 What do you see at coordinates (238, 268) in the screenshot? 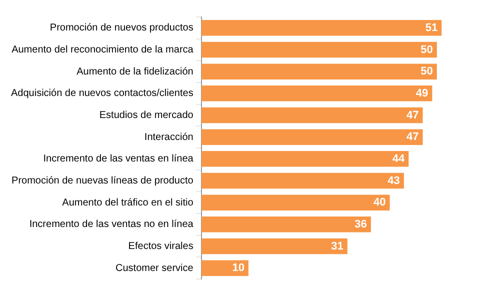
I see `data-label: 10` at bounding box center [238, 268].